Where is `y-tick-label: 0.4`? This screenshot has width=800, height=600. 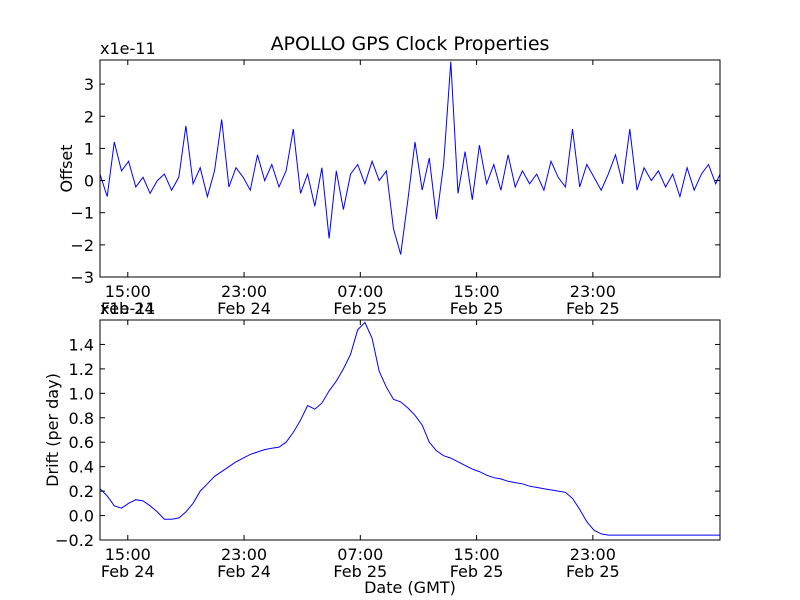 y-tick-label: 0.4 is located at coordinates (81, 467).